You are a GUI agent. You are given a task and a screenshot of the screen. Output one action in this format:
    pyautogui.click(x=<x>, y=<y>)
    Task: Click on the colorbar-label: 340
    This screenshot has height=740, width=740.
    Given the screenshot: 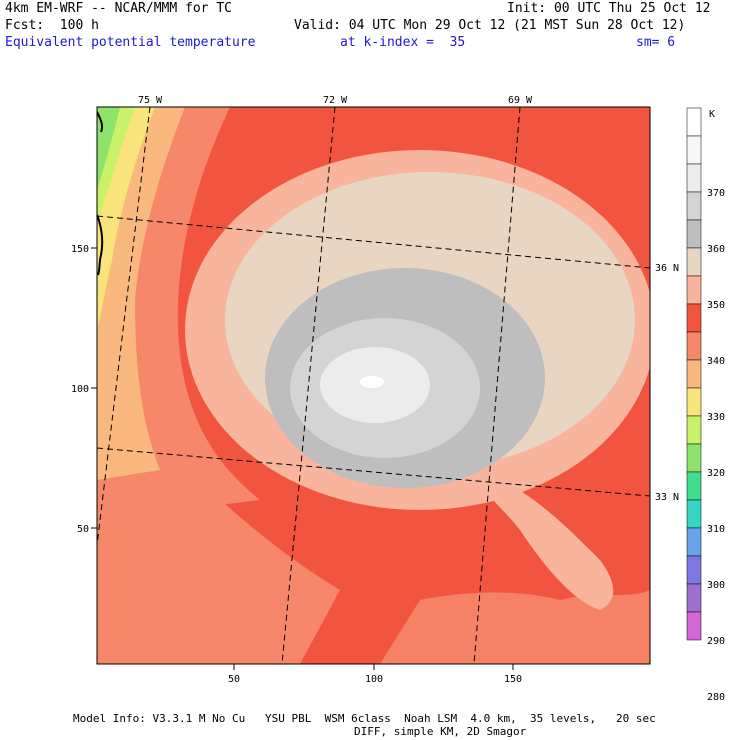 What is the action you would take?
    pyautogui.click(x=716, y=361)
    